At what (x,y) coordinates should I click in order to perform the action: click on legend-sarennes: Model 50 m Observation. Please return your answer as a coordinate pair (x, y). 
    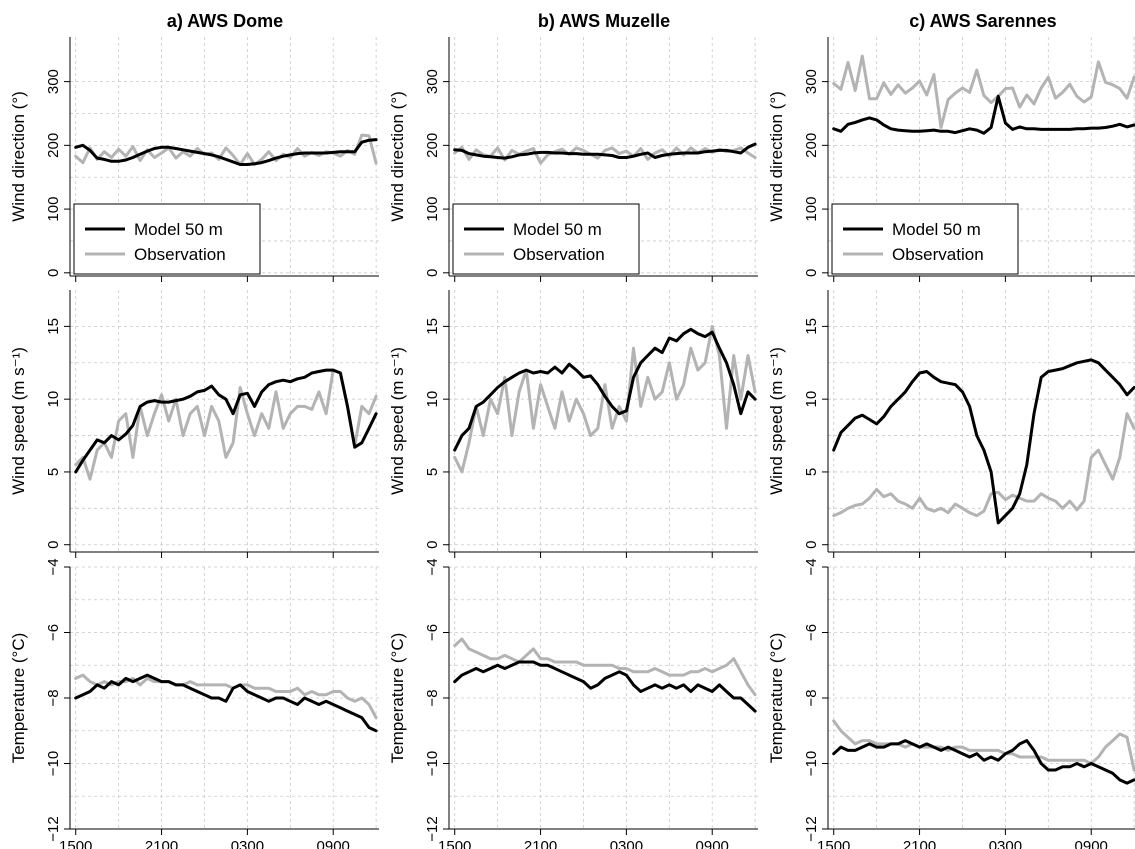
    Looking at the image, I should click on (925, 239).